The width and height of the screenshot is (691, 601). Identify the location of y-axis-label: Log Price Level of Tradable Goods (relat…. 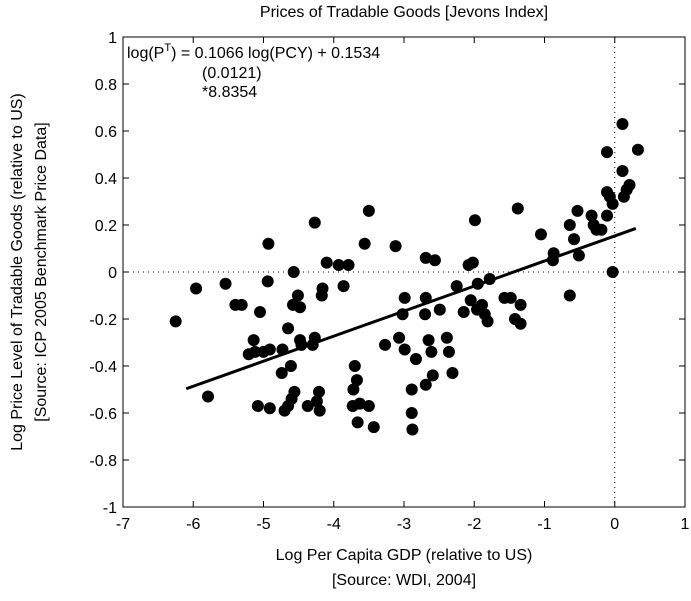
(17, 272).